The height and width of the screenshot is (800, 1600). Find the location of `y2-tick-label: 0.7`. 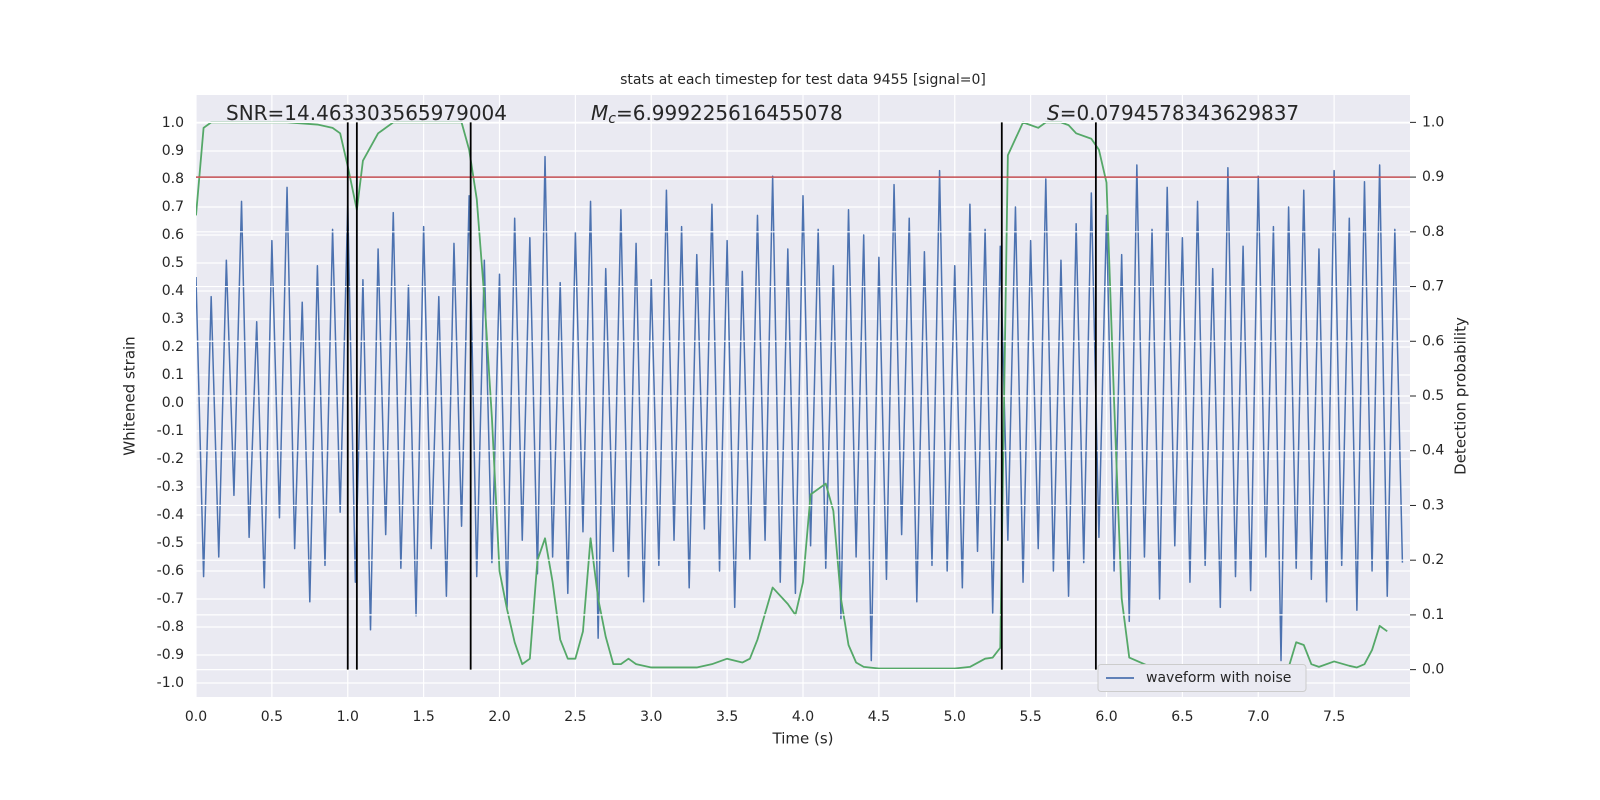

y2-tick-label: 0.7 is located at coordinates (1433, 287).